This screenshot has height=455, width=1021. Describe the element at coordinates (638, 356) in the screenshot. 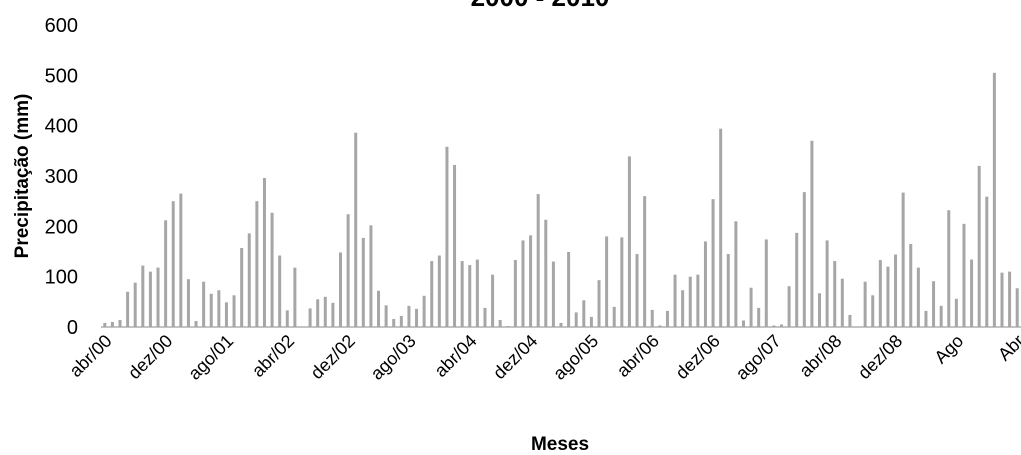

I see `x-tick-label: abr/06` at that location.